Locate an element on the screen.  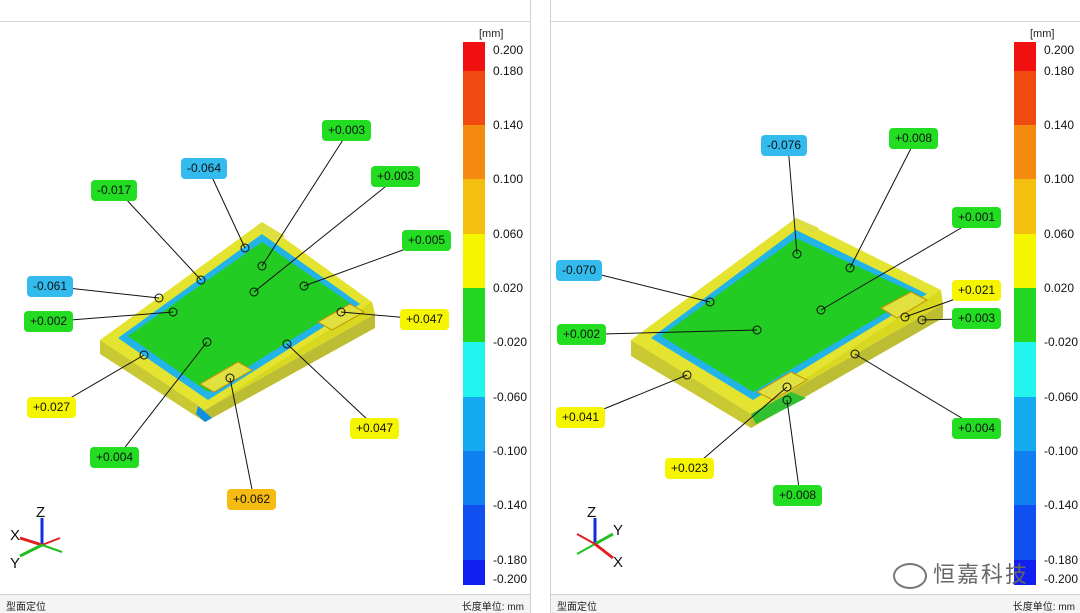
deviation-callout: -0.070 is located at coordinates (579, 270).